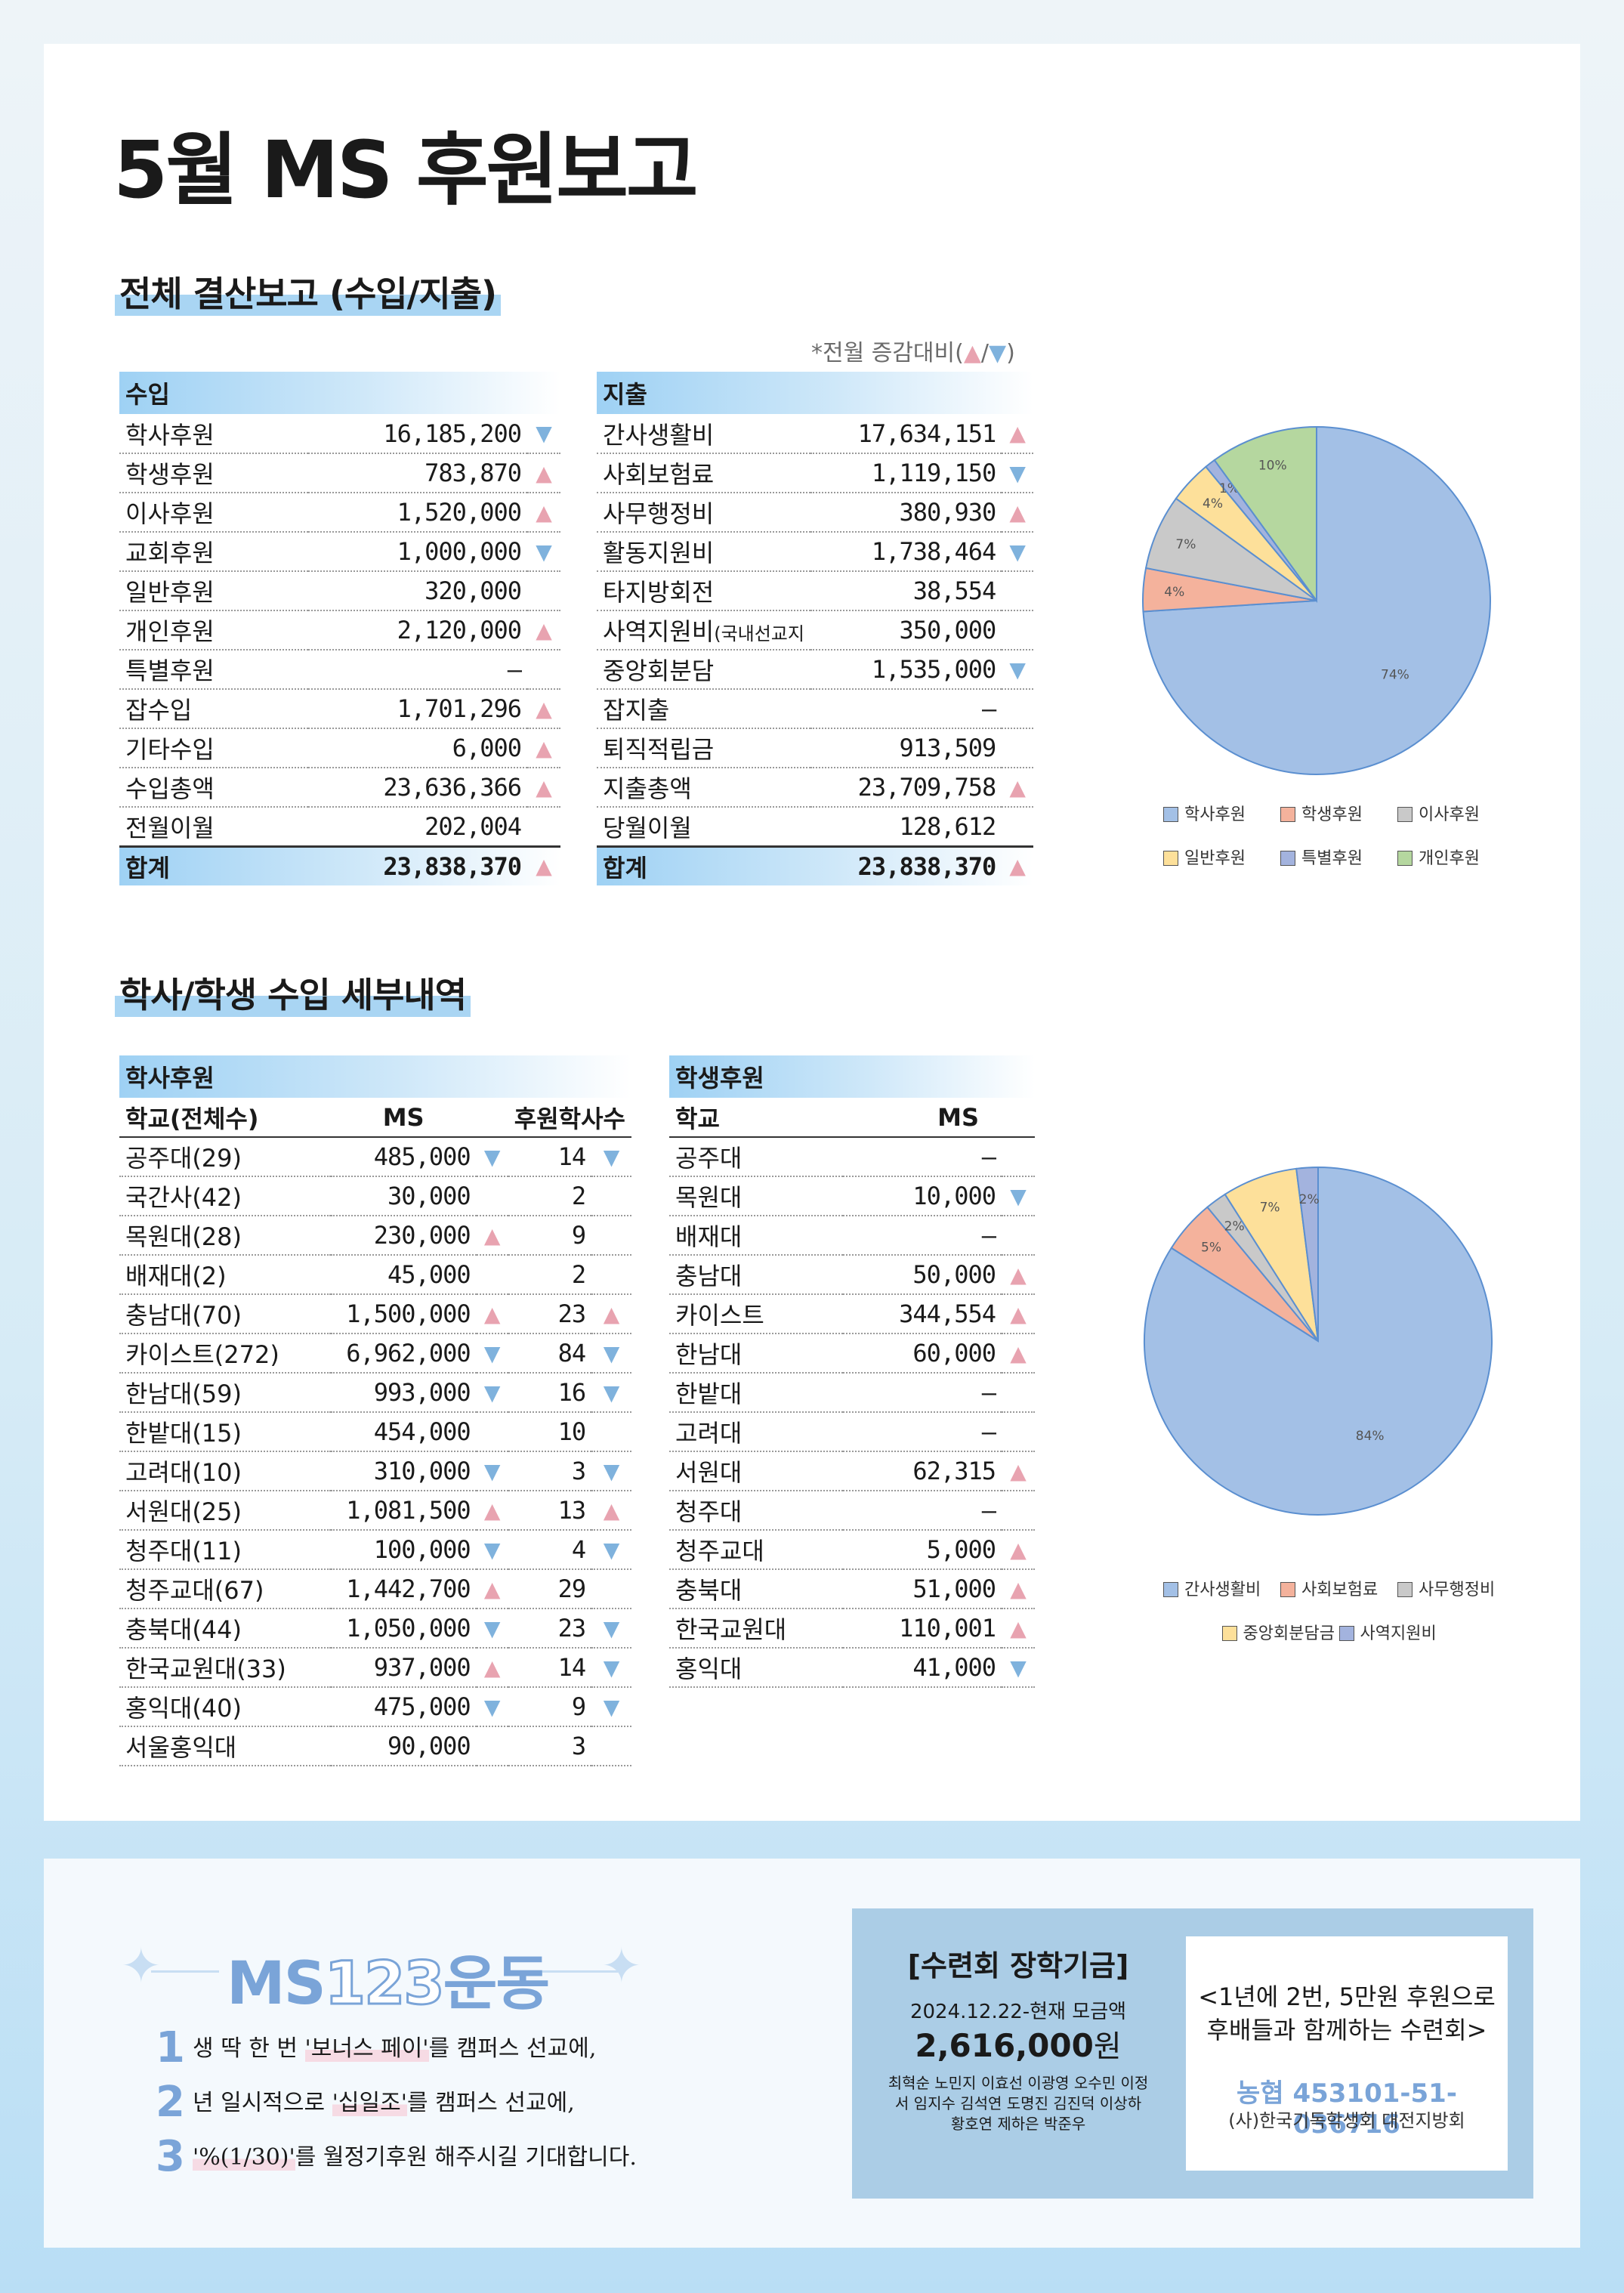  I want to click on school-name: 한국교원대, so click(756, 1628).